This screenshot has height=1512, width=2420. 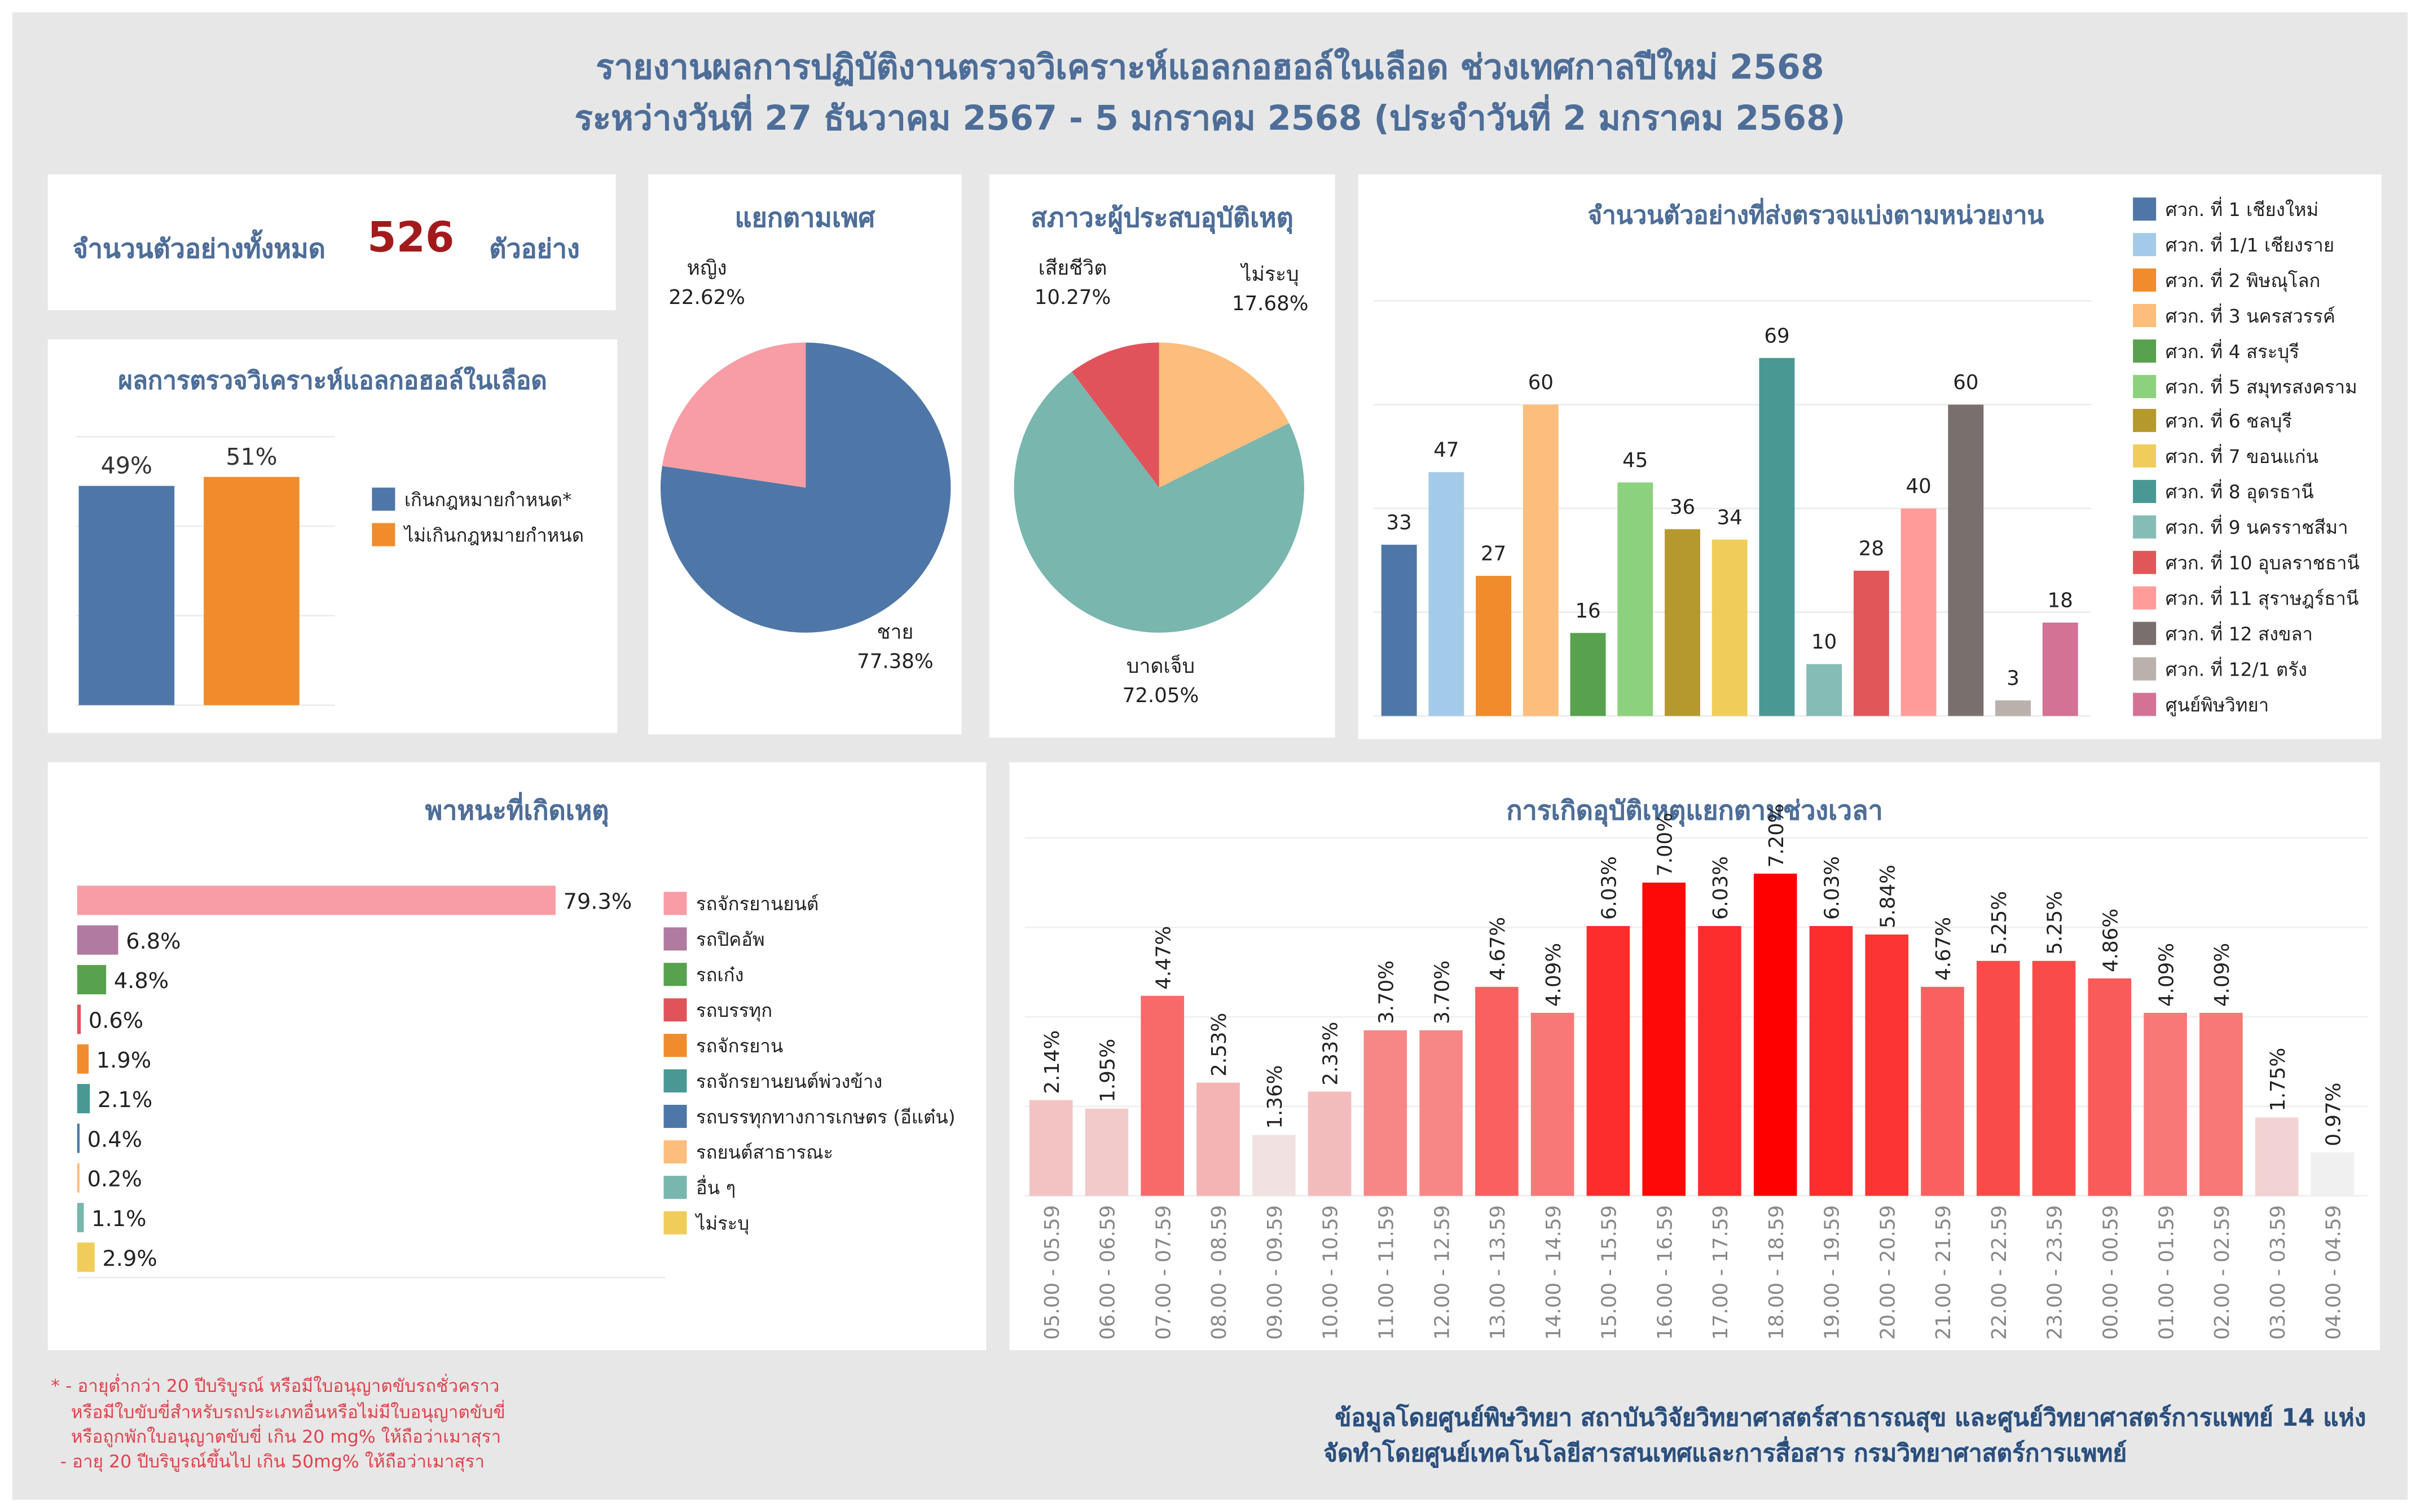 I want to click on vehicle-legend-3-swatch, so click(x=675, y=1010).